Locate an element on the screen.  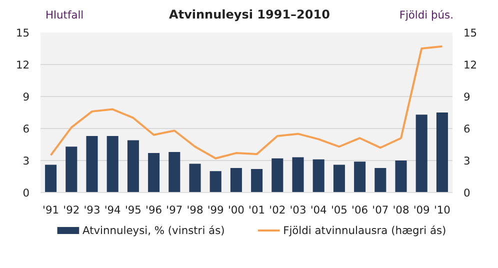
y2-tick-label: 3 is located at coordinates (467, 161).